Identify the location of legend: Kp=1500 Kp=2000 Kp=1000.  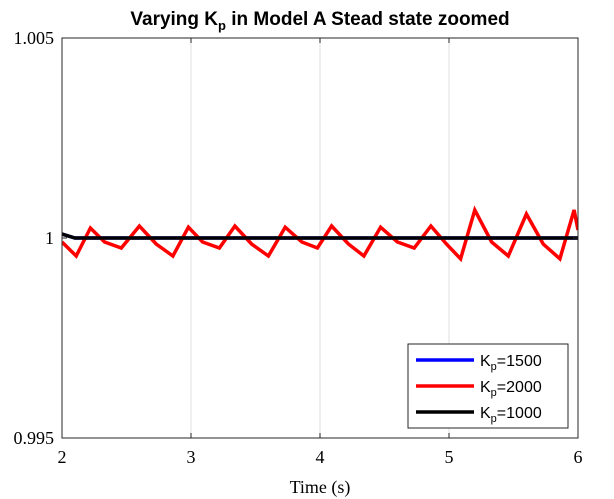
(488, 386).